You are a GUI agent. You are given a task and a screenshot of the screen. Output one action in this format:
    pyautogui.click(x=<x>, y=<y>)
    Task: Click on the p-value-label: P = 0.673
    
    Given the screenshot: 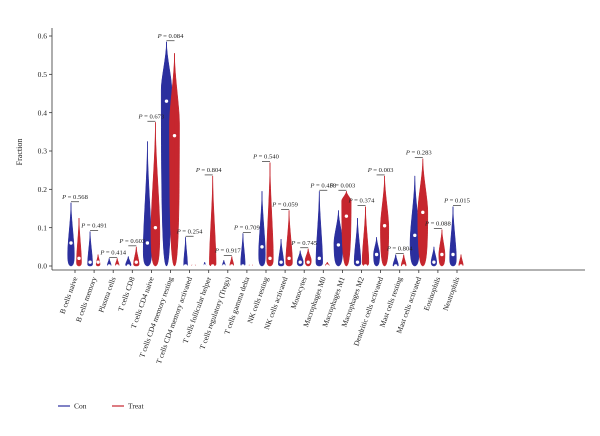 What is the action you would take?
    pyautogui.click(x=151, y=116)
    